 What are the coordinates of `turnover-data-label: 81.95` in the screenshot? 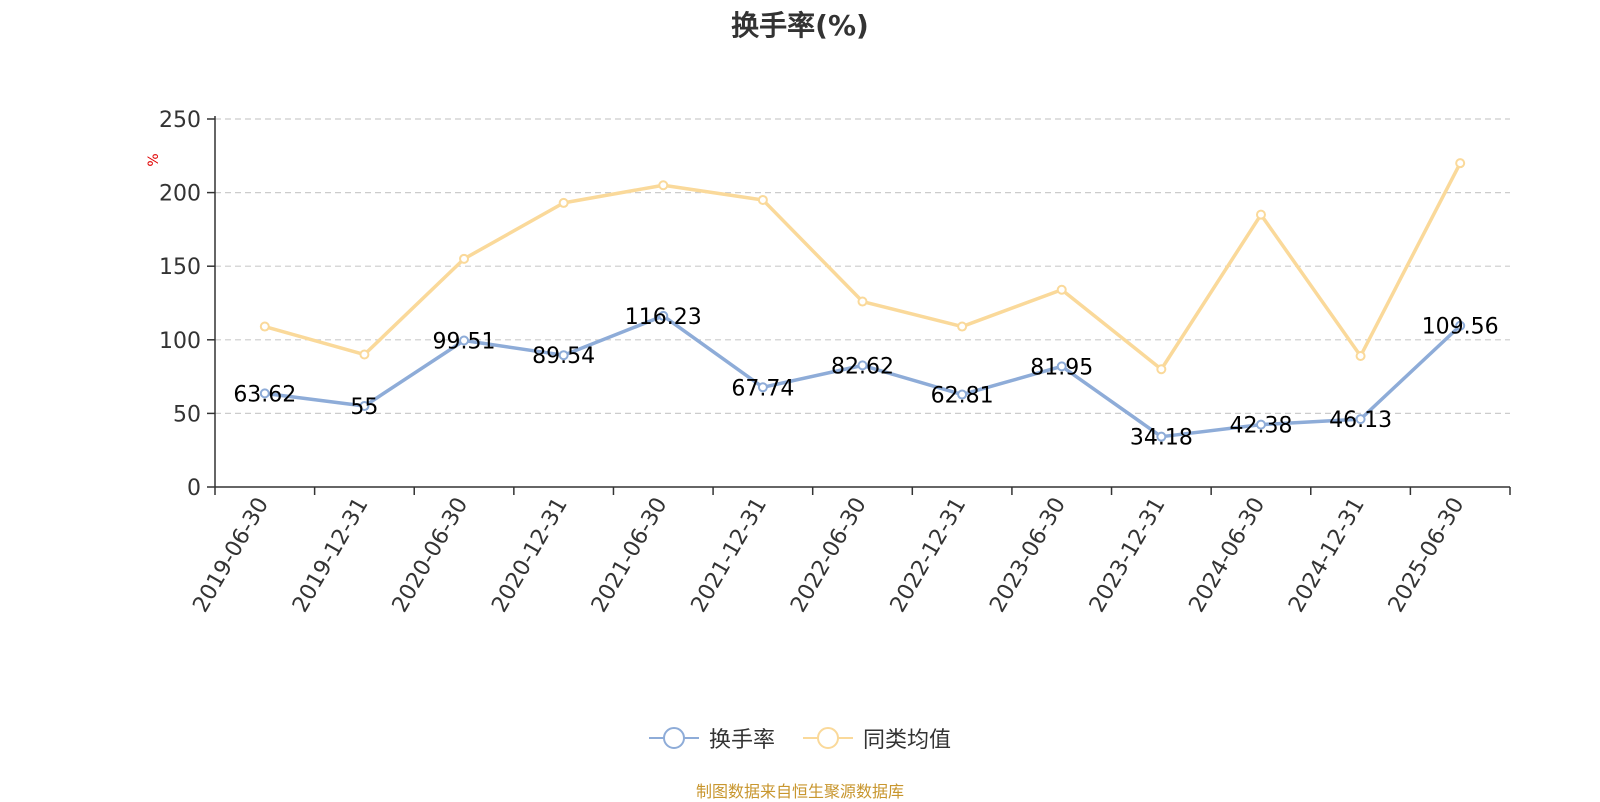 It's located at (1061, 367).